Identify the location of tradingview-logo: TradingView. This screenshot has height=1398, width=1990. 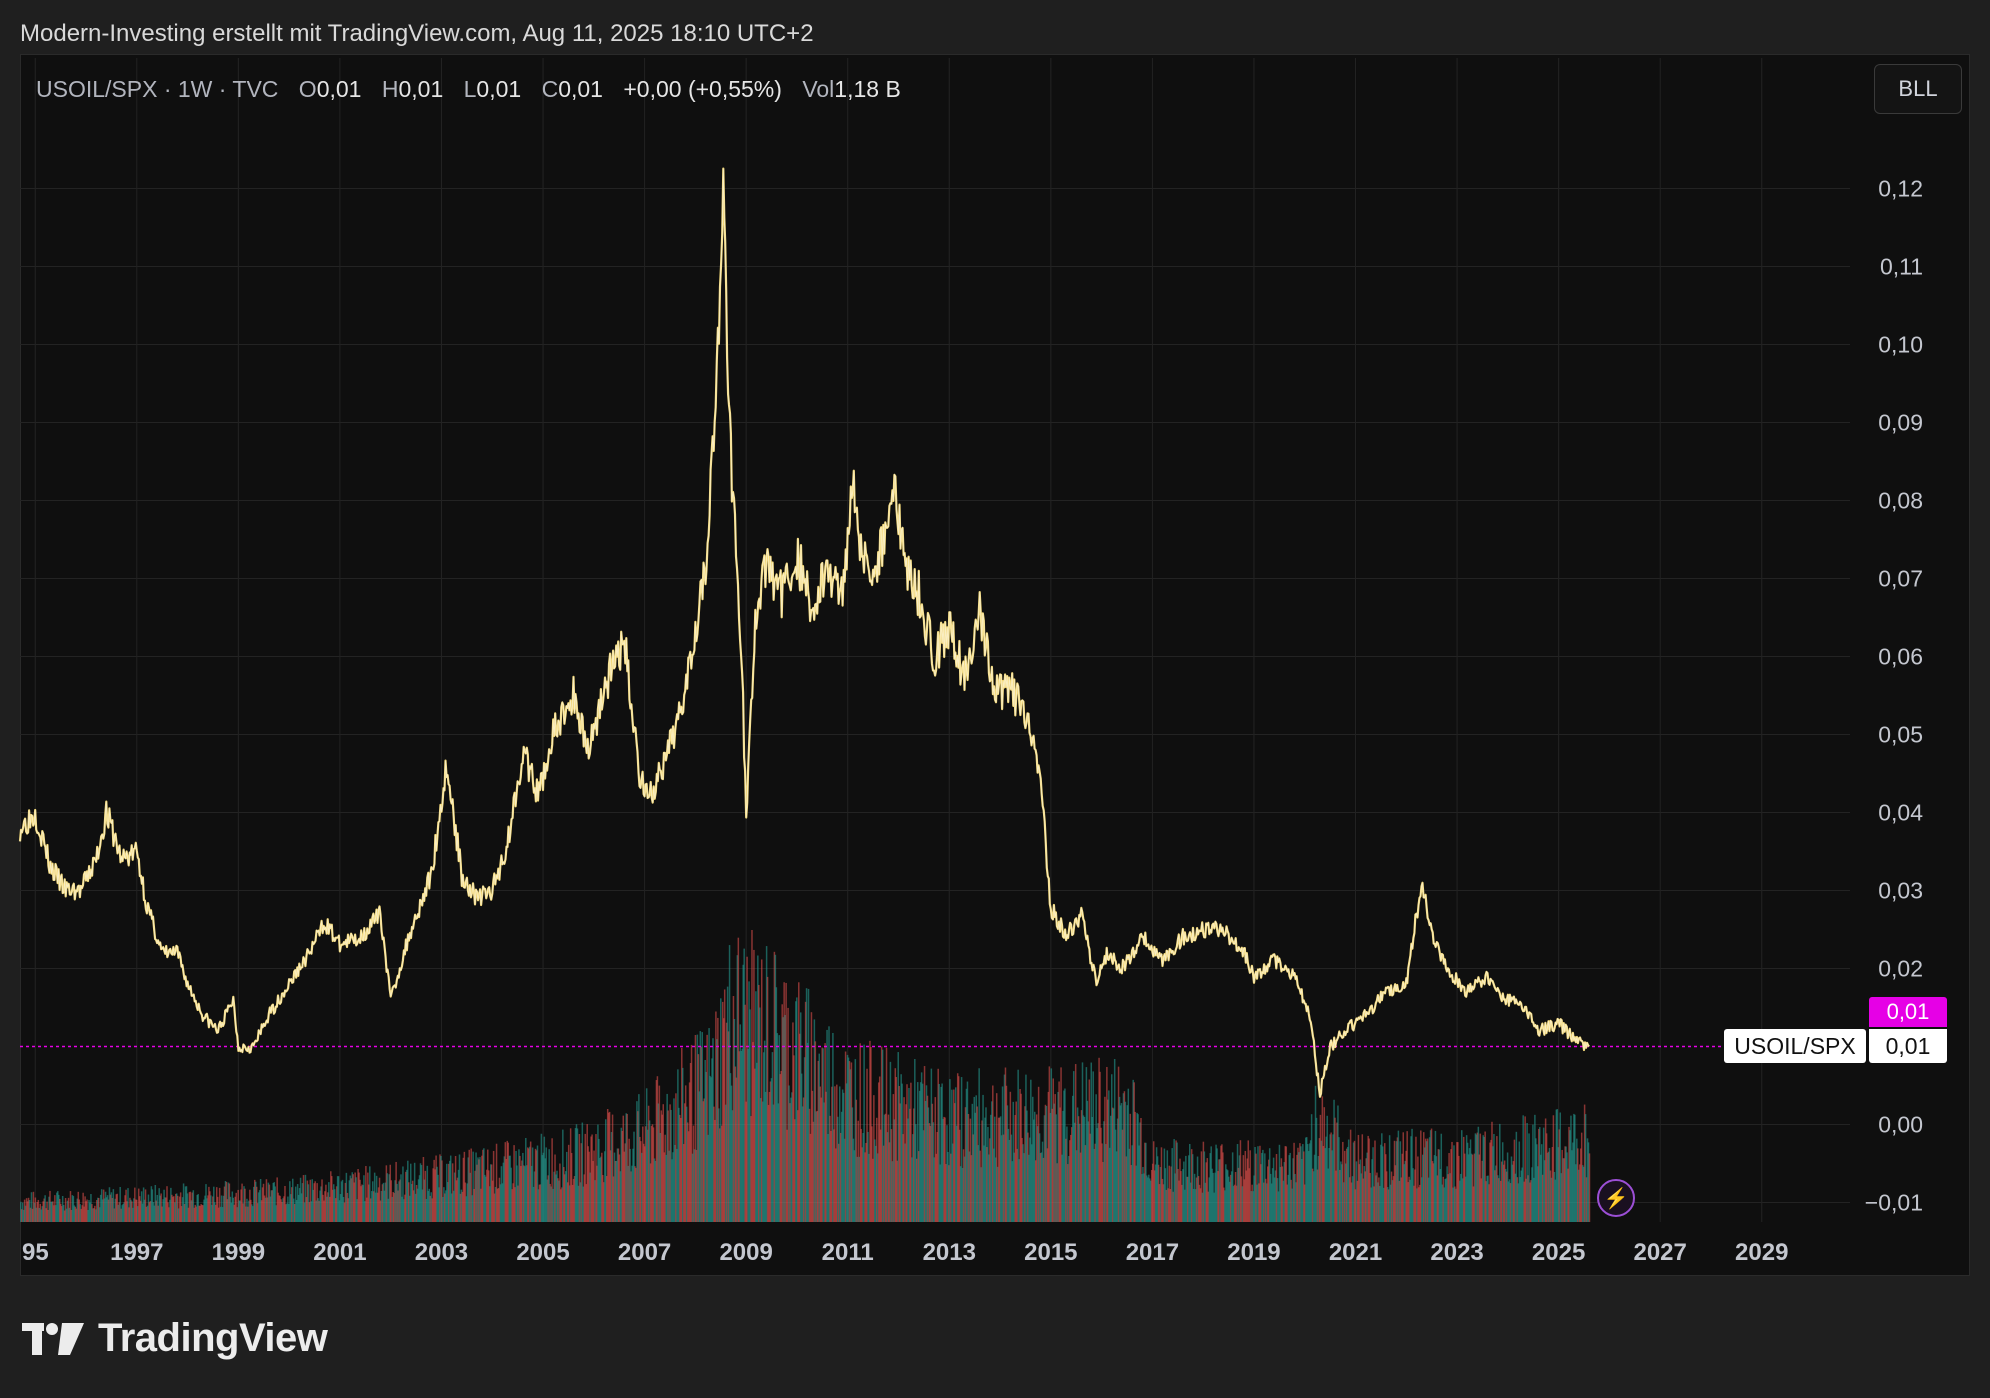
(175, 1338).